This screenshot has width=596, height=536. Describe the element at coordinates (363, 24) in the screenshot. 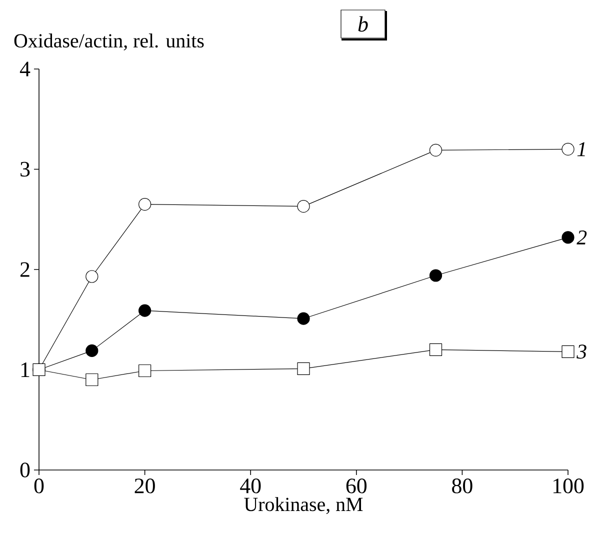

I see `text: b` at that location.